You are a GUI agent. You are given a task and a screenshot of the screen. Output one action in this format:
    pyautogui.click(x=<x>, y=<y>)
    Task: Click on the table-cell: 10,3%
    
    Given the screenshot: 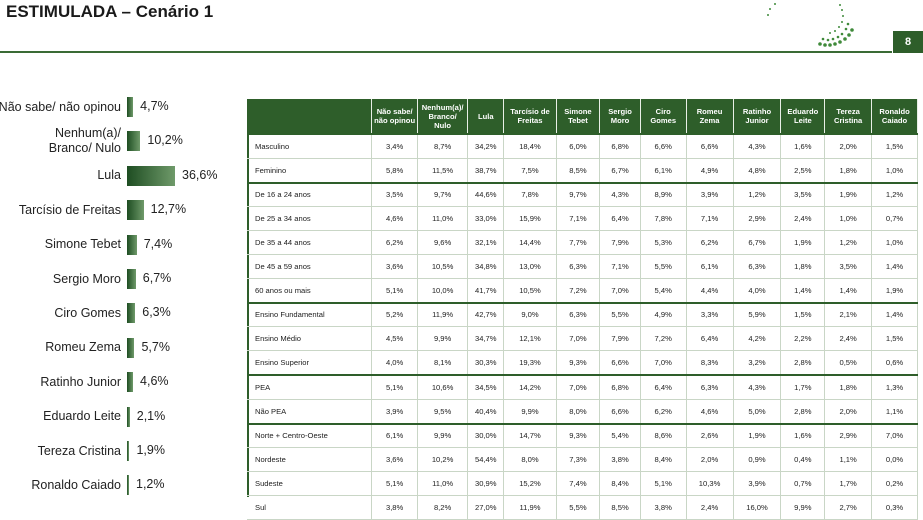 What is the action you would take?
    pyautogui.click(x=710, y=483)
    